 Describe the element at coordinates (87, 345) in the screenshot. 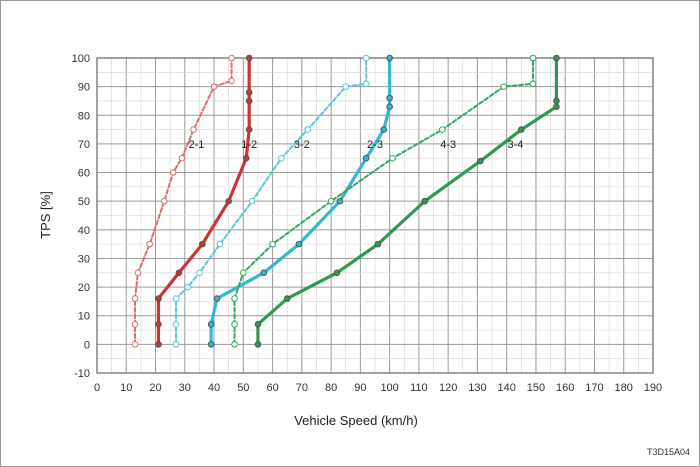

I see `y-tick-label: 0` at that location.